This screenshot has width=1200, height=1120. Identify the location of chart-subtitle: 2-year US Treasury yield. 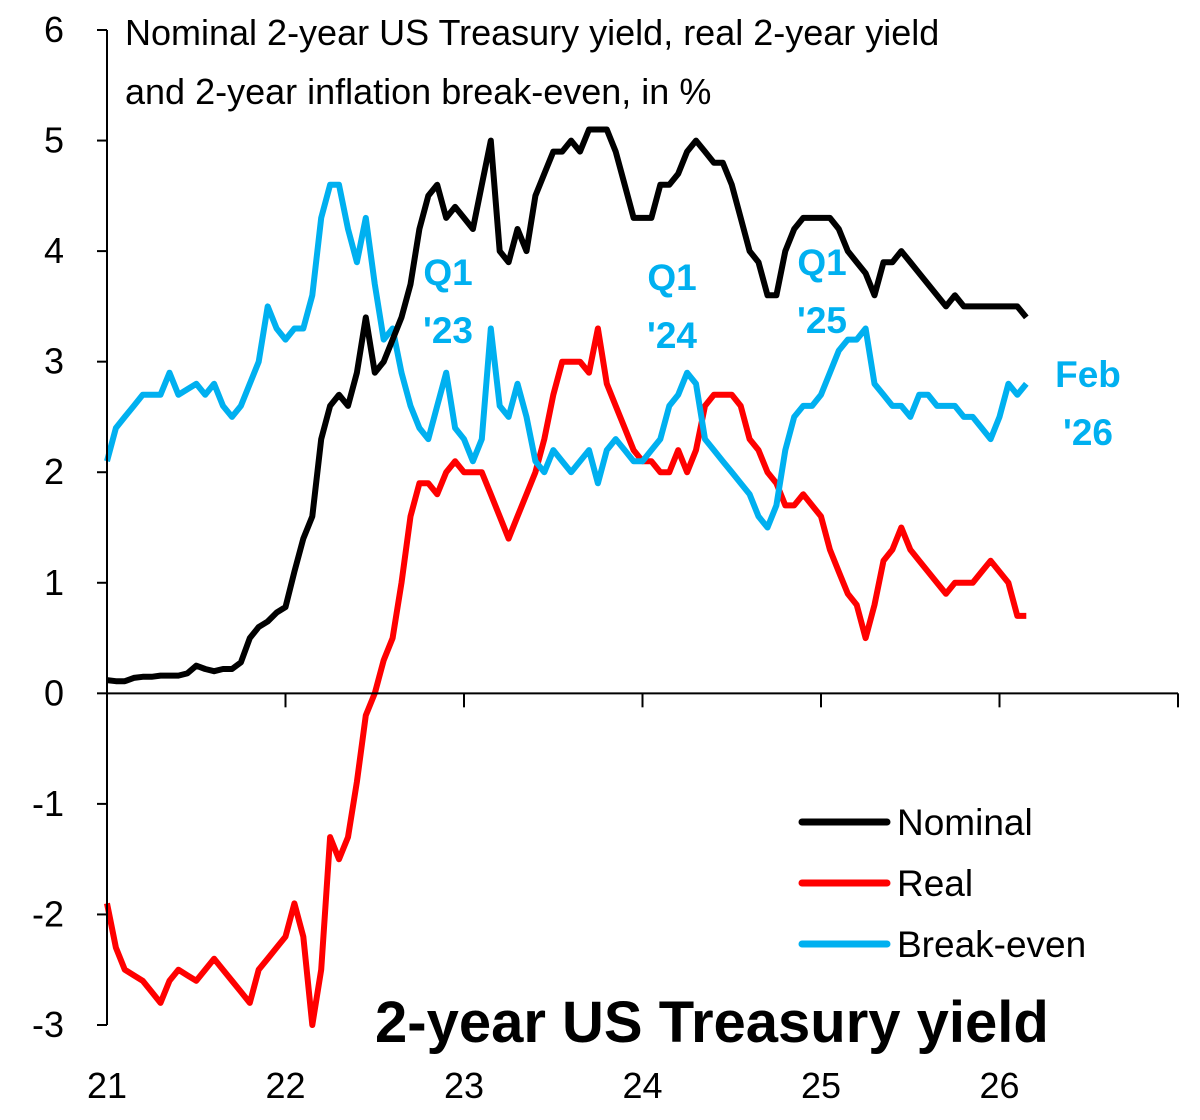
(712, 1022).